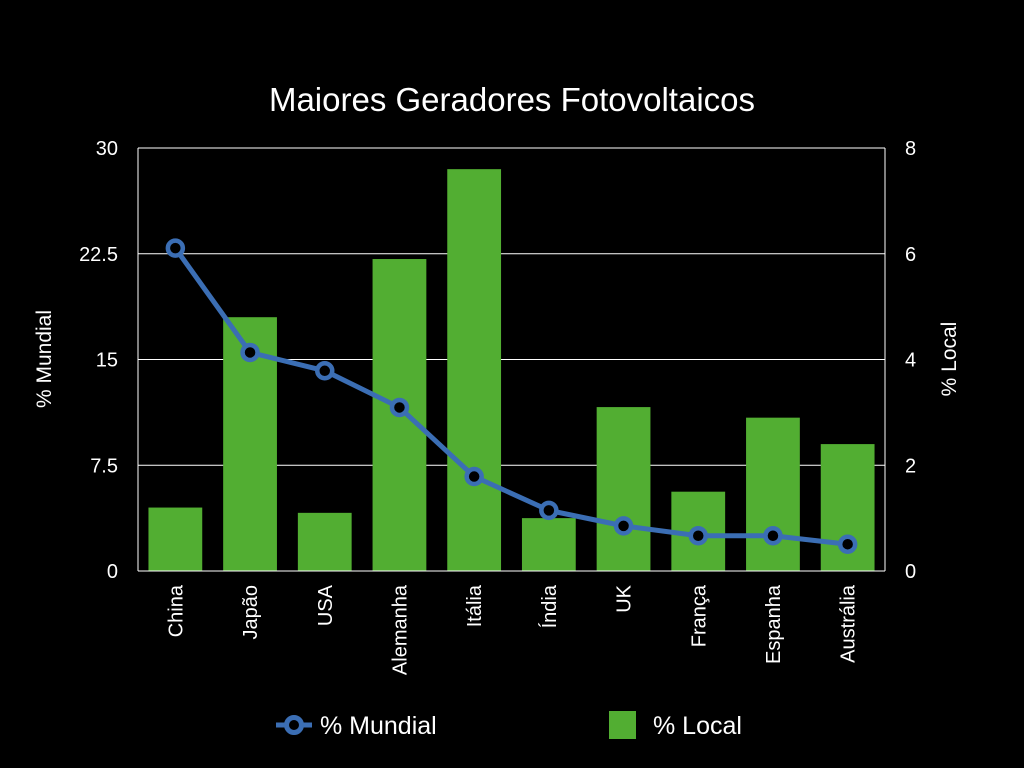 The image size is (1024, 768). I want to click on left-tick-label: 15, so click(107, 361).